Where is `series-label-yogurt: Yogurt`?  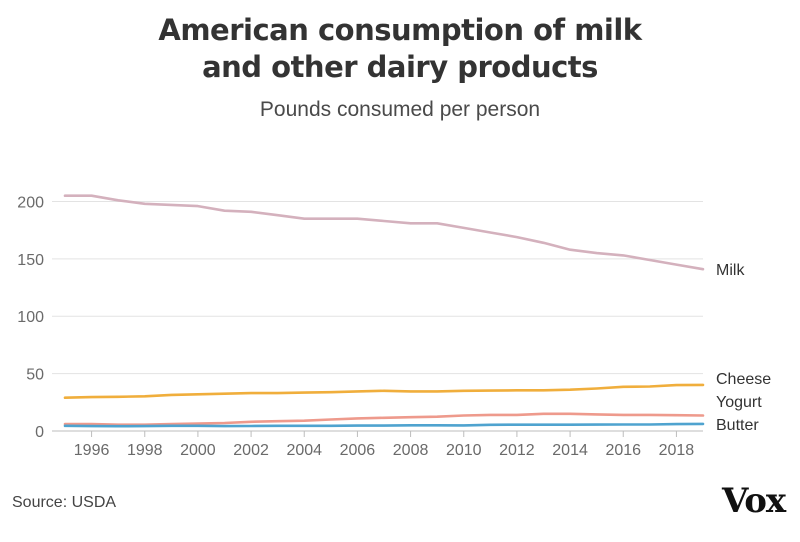 series-label-yogurt: Yogurt is located at coordinates (739, 402).